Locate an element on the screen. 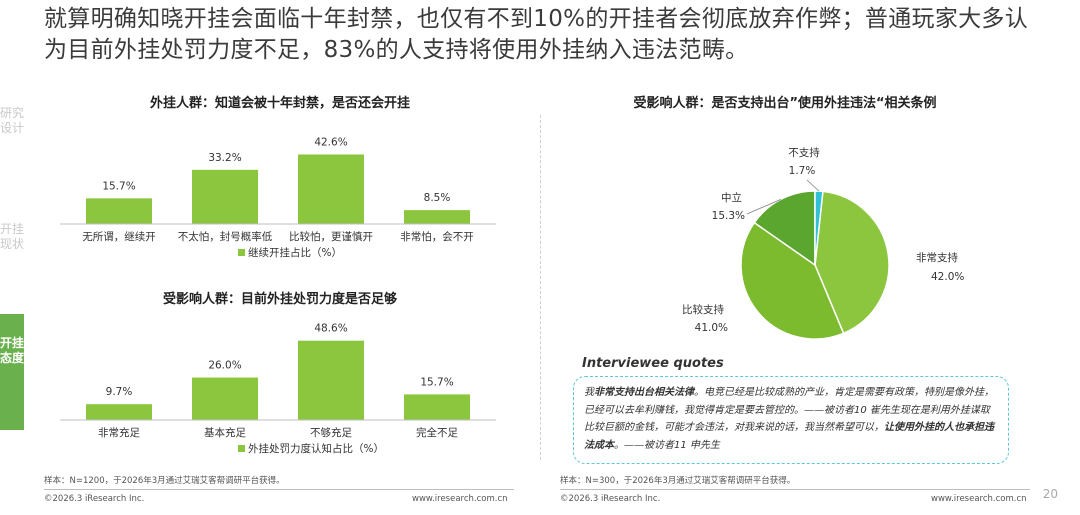  footer-url-left: www.iresearch.com.cn is located at coordinates (460, 499).